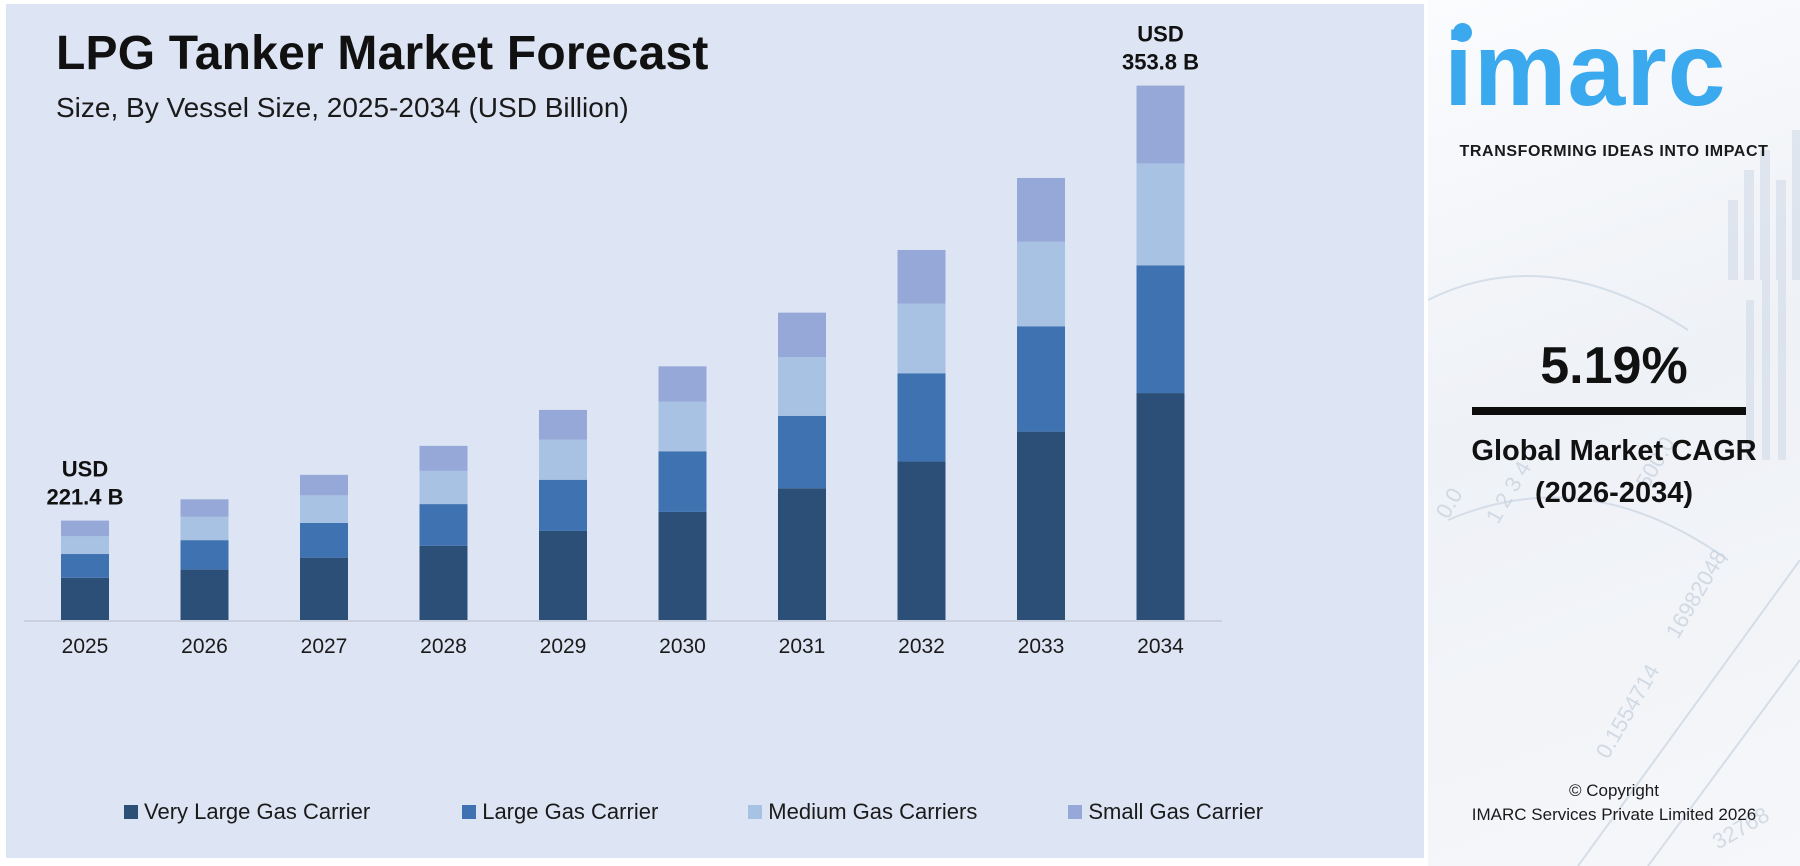  Describe the element at coordinates (1614, 472) in the screenshot. I see `cagr-label: Global Market CAGR (2026-2034)` at that location.